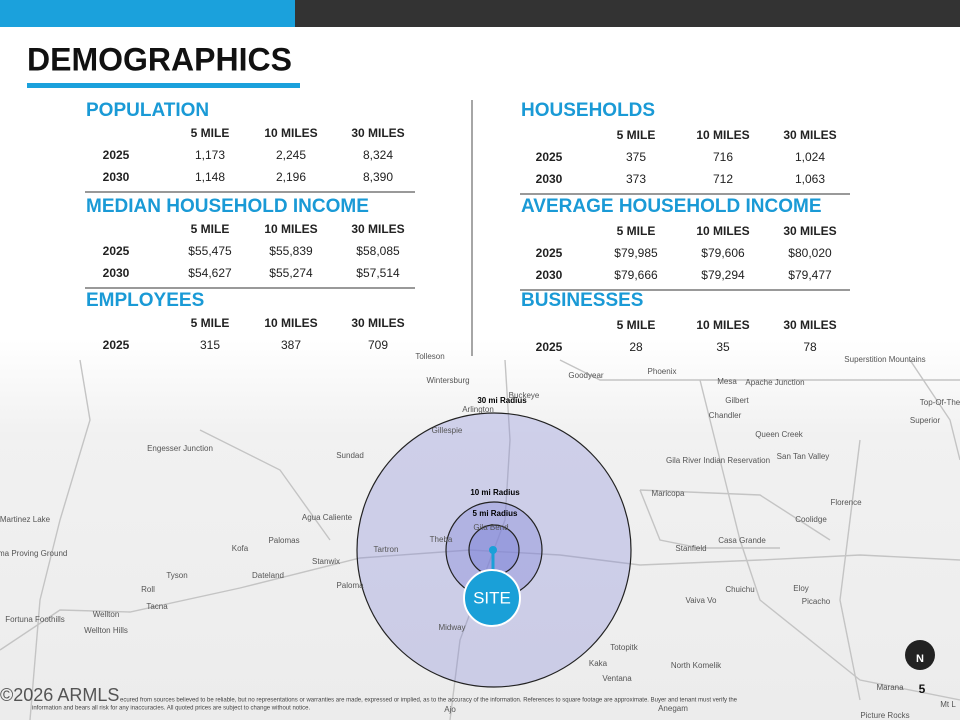  Describe the element at coordinates (723, 179) in the screenshot. I see `cell: 712` at that location.